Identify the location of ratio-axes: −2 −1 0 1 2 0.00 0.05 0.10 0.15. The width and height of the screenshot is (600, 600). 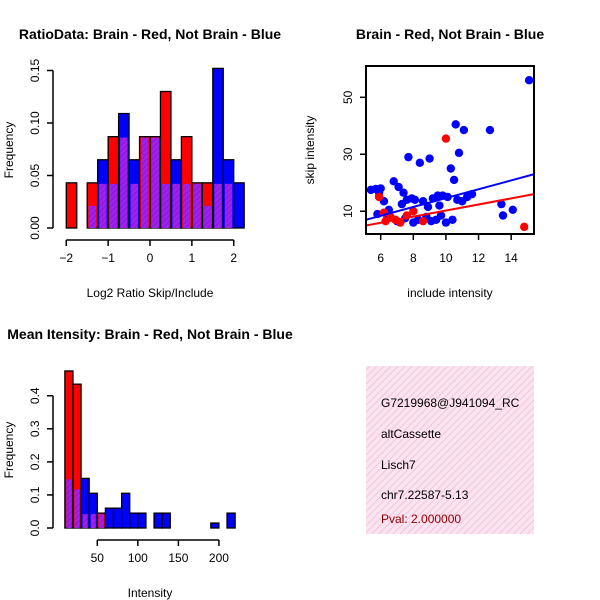
(132, 161).